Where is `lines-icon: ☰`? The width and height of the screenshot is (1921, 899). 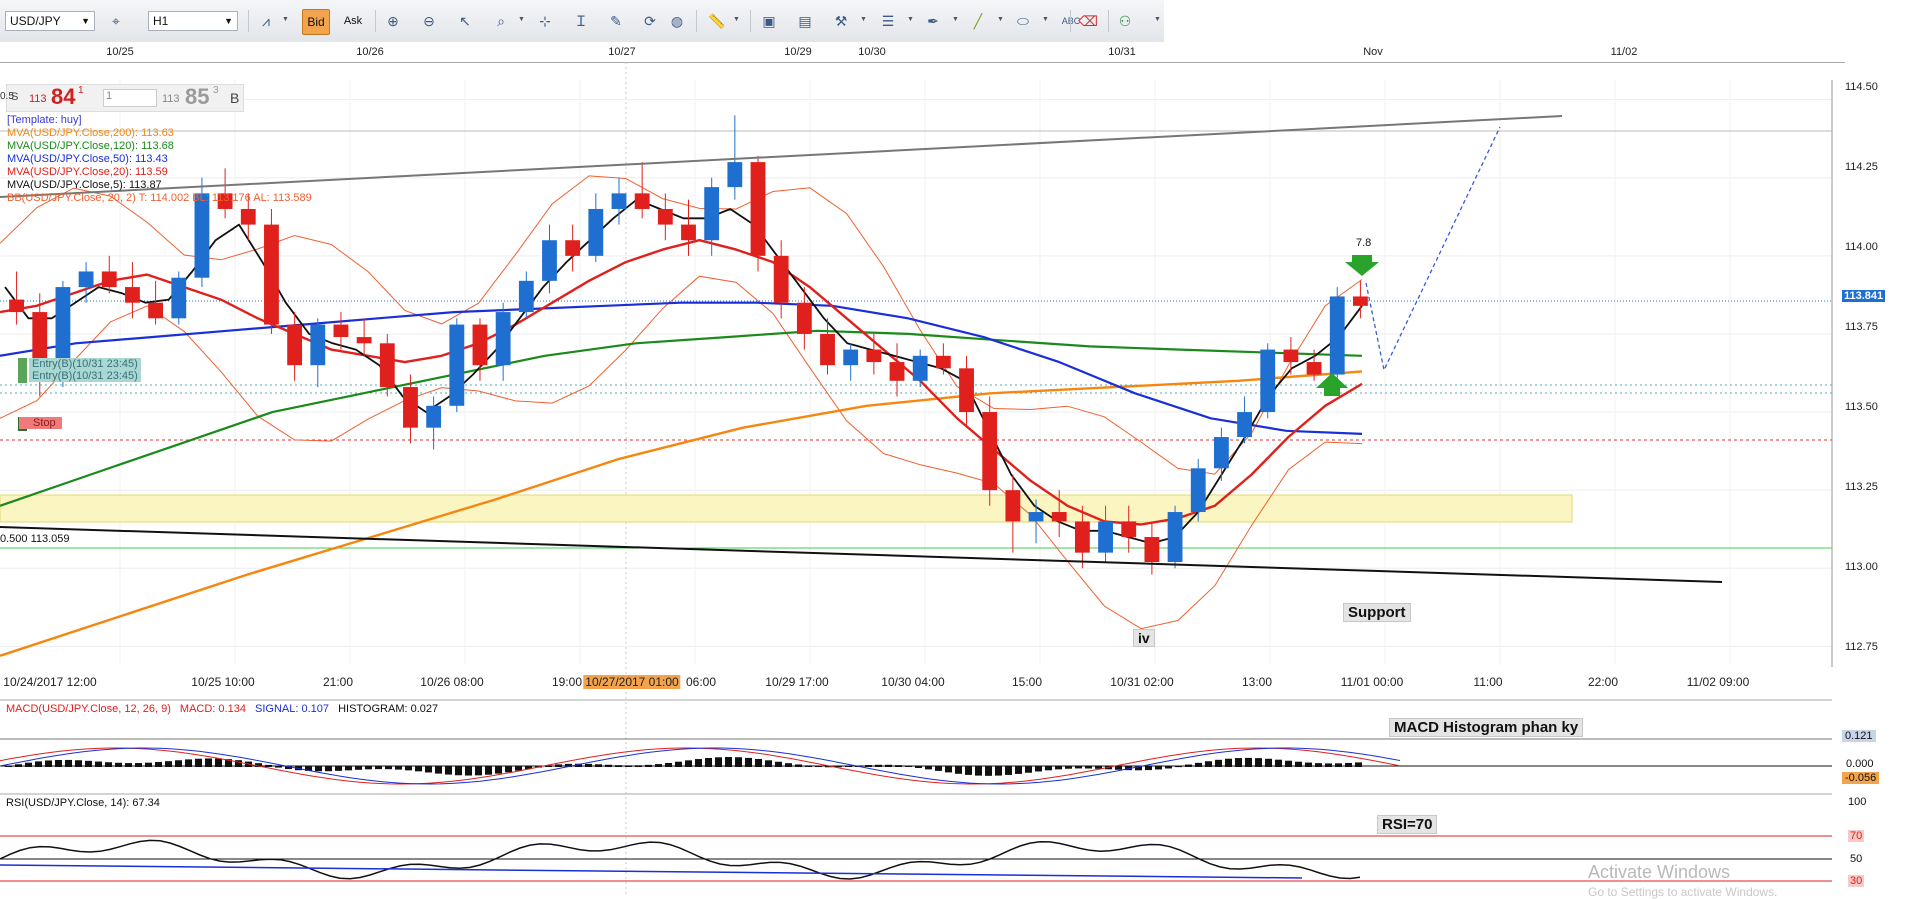 lines-icon: ☰ is located at coordinates (888, 20).